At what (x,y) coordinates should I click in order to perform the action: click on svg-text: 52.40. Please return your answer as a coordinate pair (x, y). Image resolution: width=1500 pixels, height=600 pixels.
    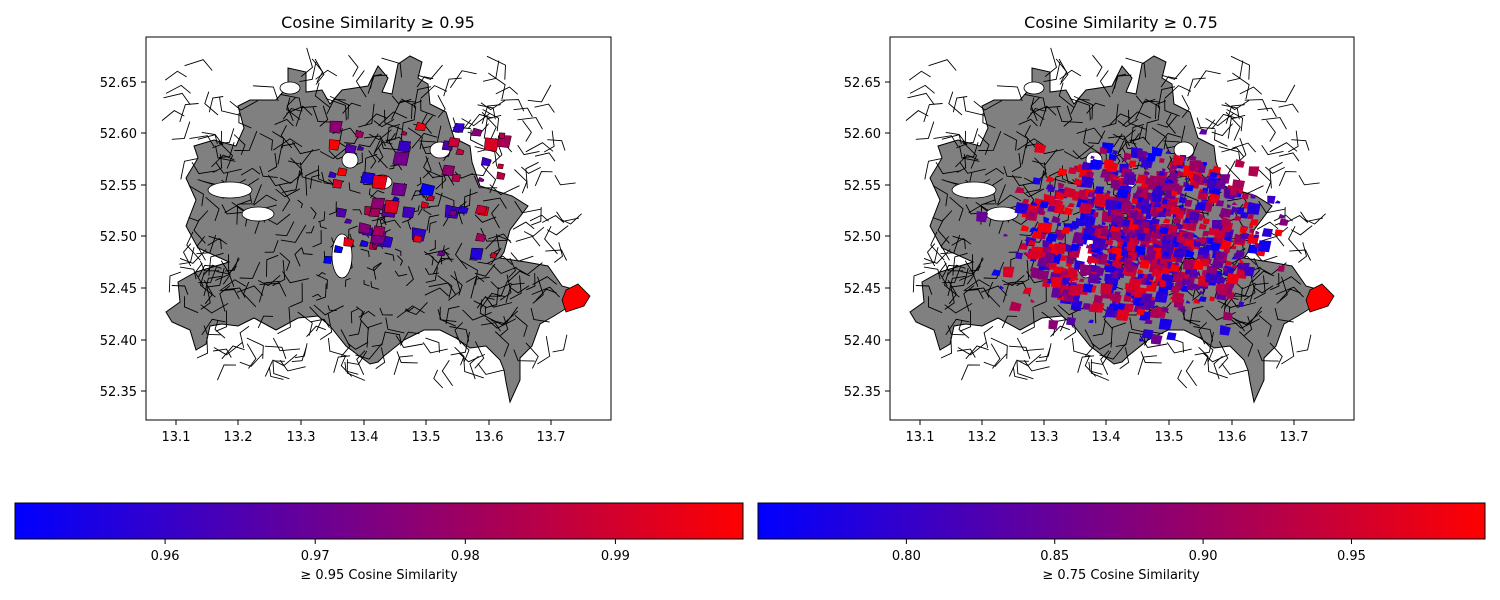
    Looking at the image, I should click on (118, 341).